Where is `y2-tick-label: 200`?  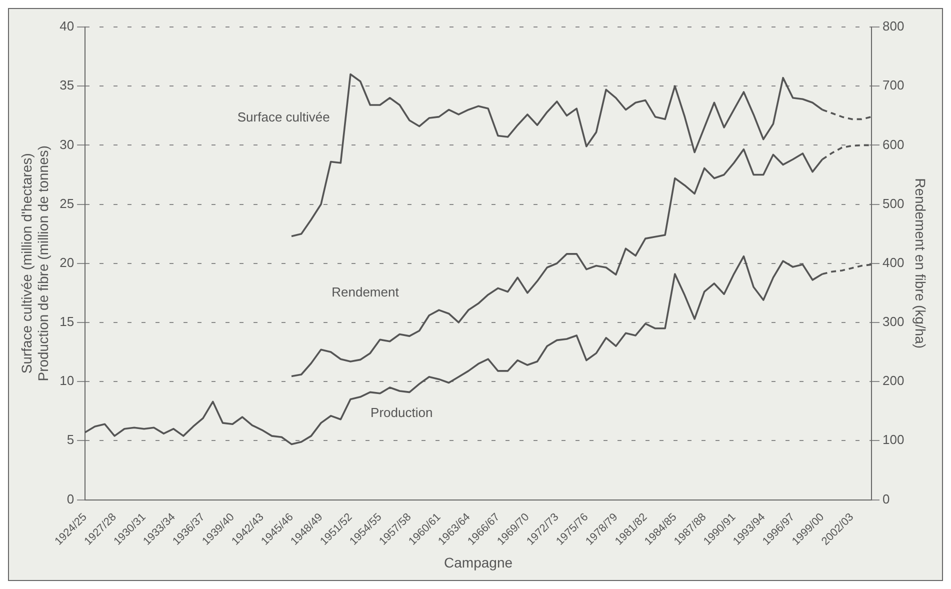
y2-tick-label: 200 is located at coordinates (893, 380).